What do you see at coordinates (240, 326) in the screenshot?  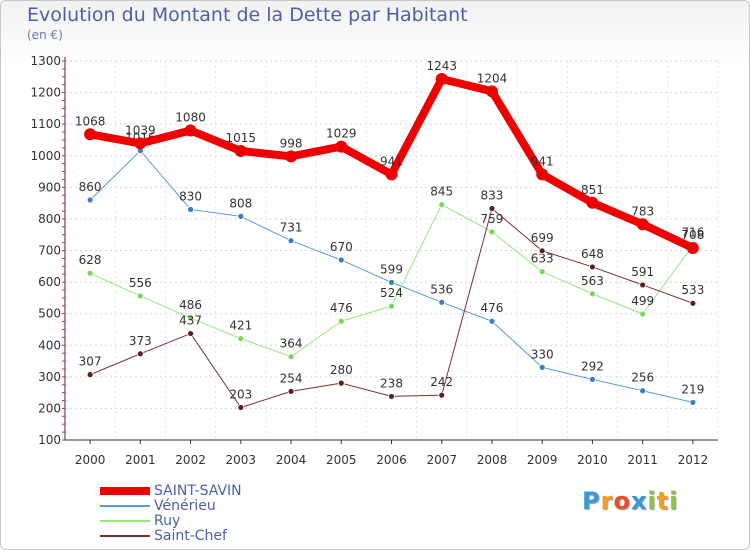 I see `data-label-ruy: 421` at bounding box center [240, 326].